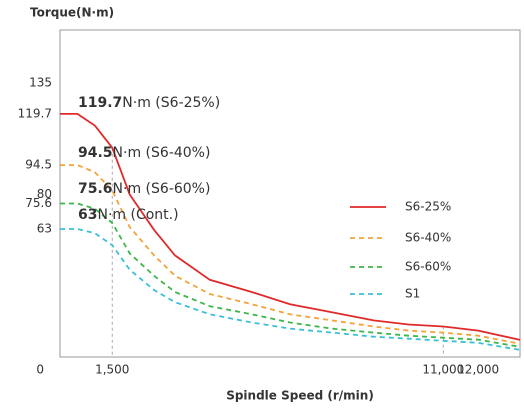  Describe the element at coordinates (40, 82) in the screenshot. I see `y-tick-label: 135` at that location.